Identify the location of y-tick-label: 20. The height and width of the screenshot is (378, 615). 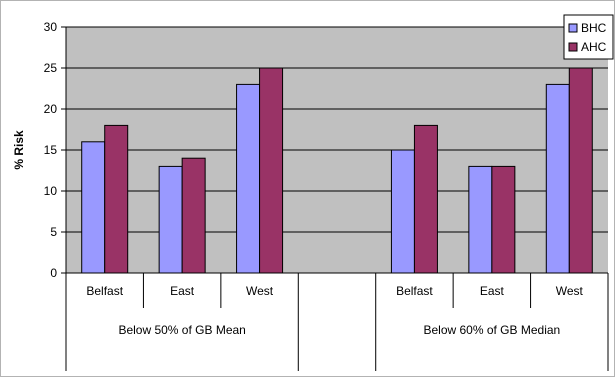
(51, 109).